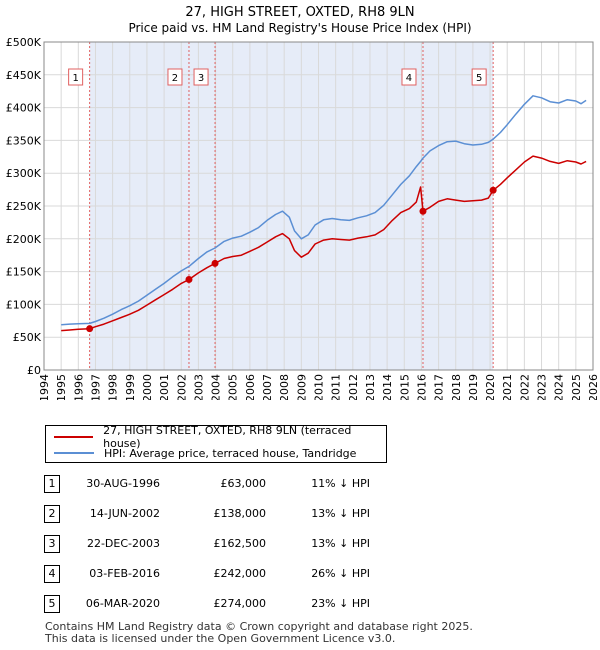 The image size is (600, 650). What do you see at coordinates (233, 387) in the screenshot?
I see `x-tick-label: 2005` at bounding box center [233, 387].